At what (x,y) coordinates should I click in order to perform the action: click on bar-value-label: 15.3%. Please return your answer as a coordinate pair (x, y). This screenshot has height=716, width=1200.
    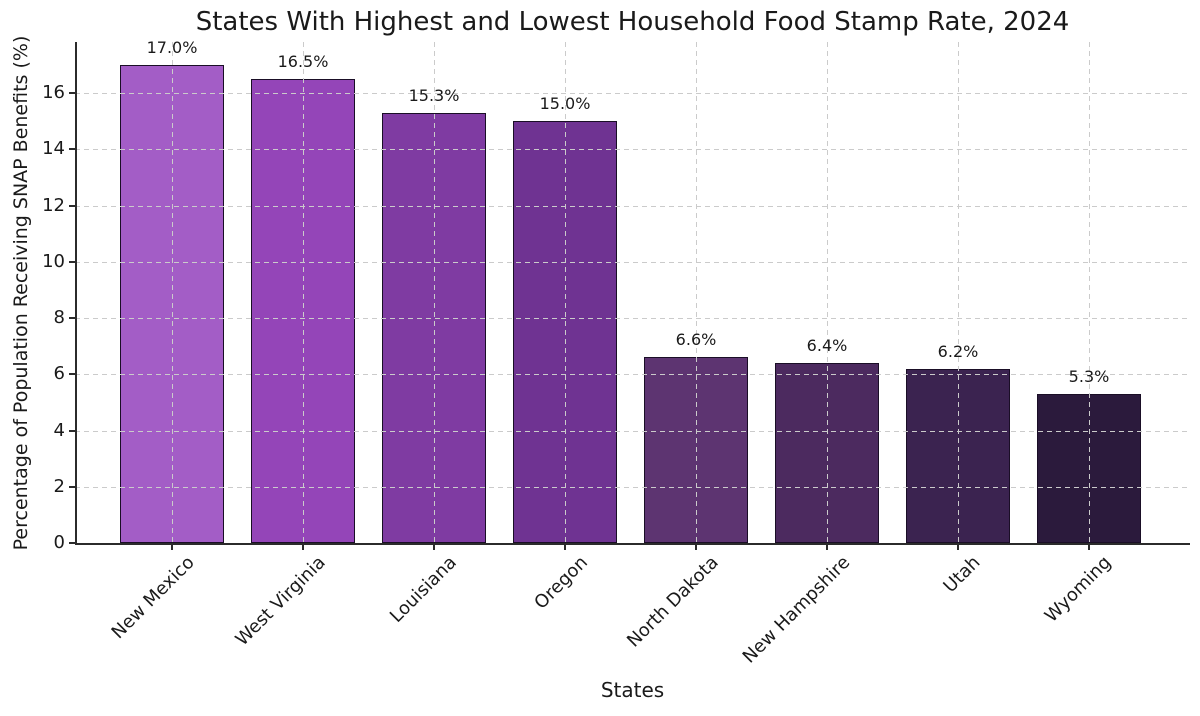
    Looking at the image, I should click on (434, 95).